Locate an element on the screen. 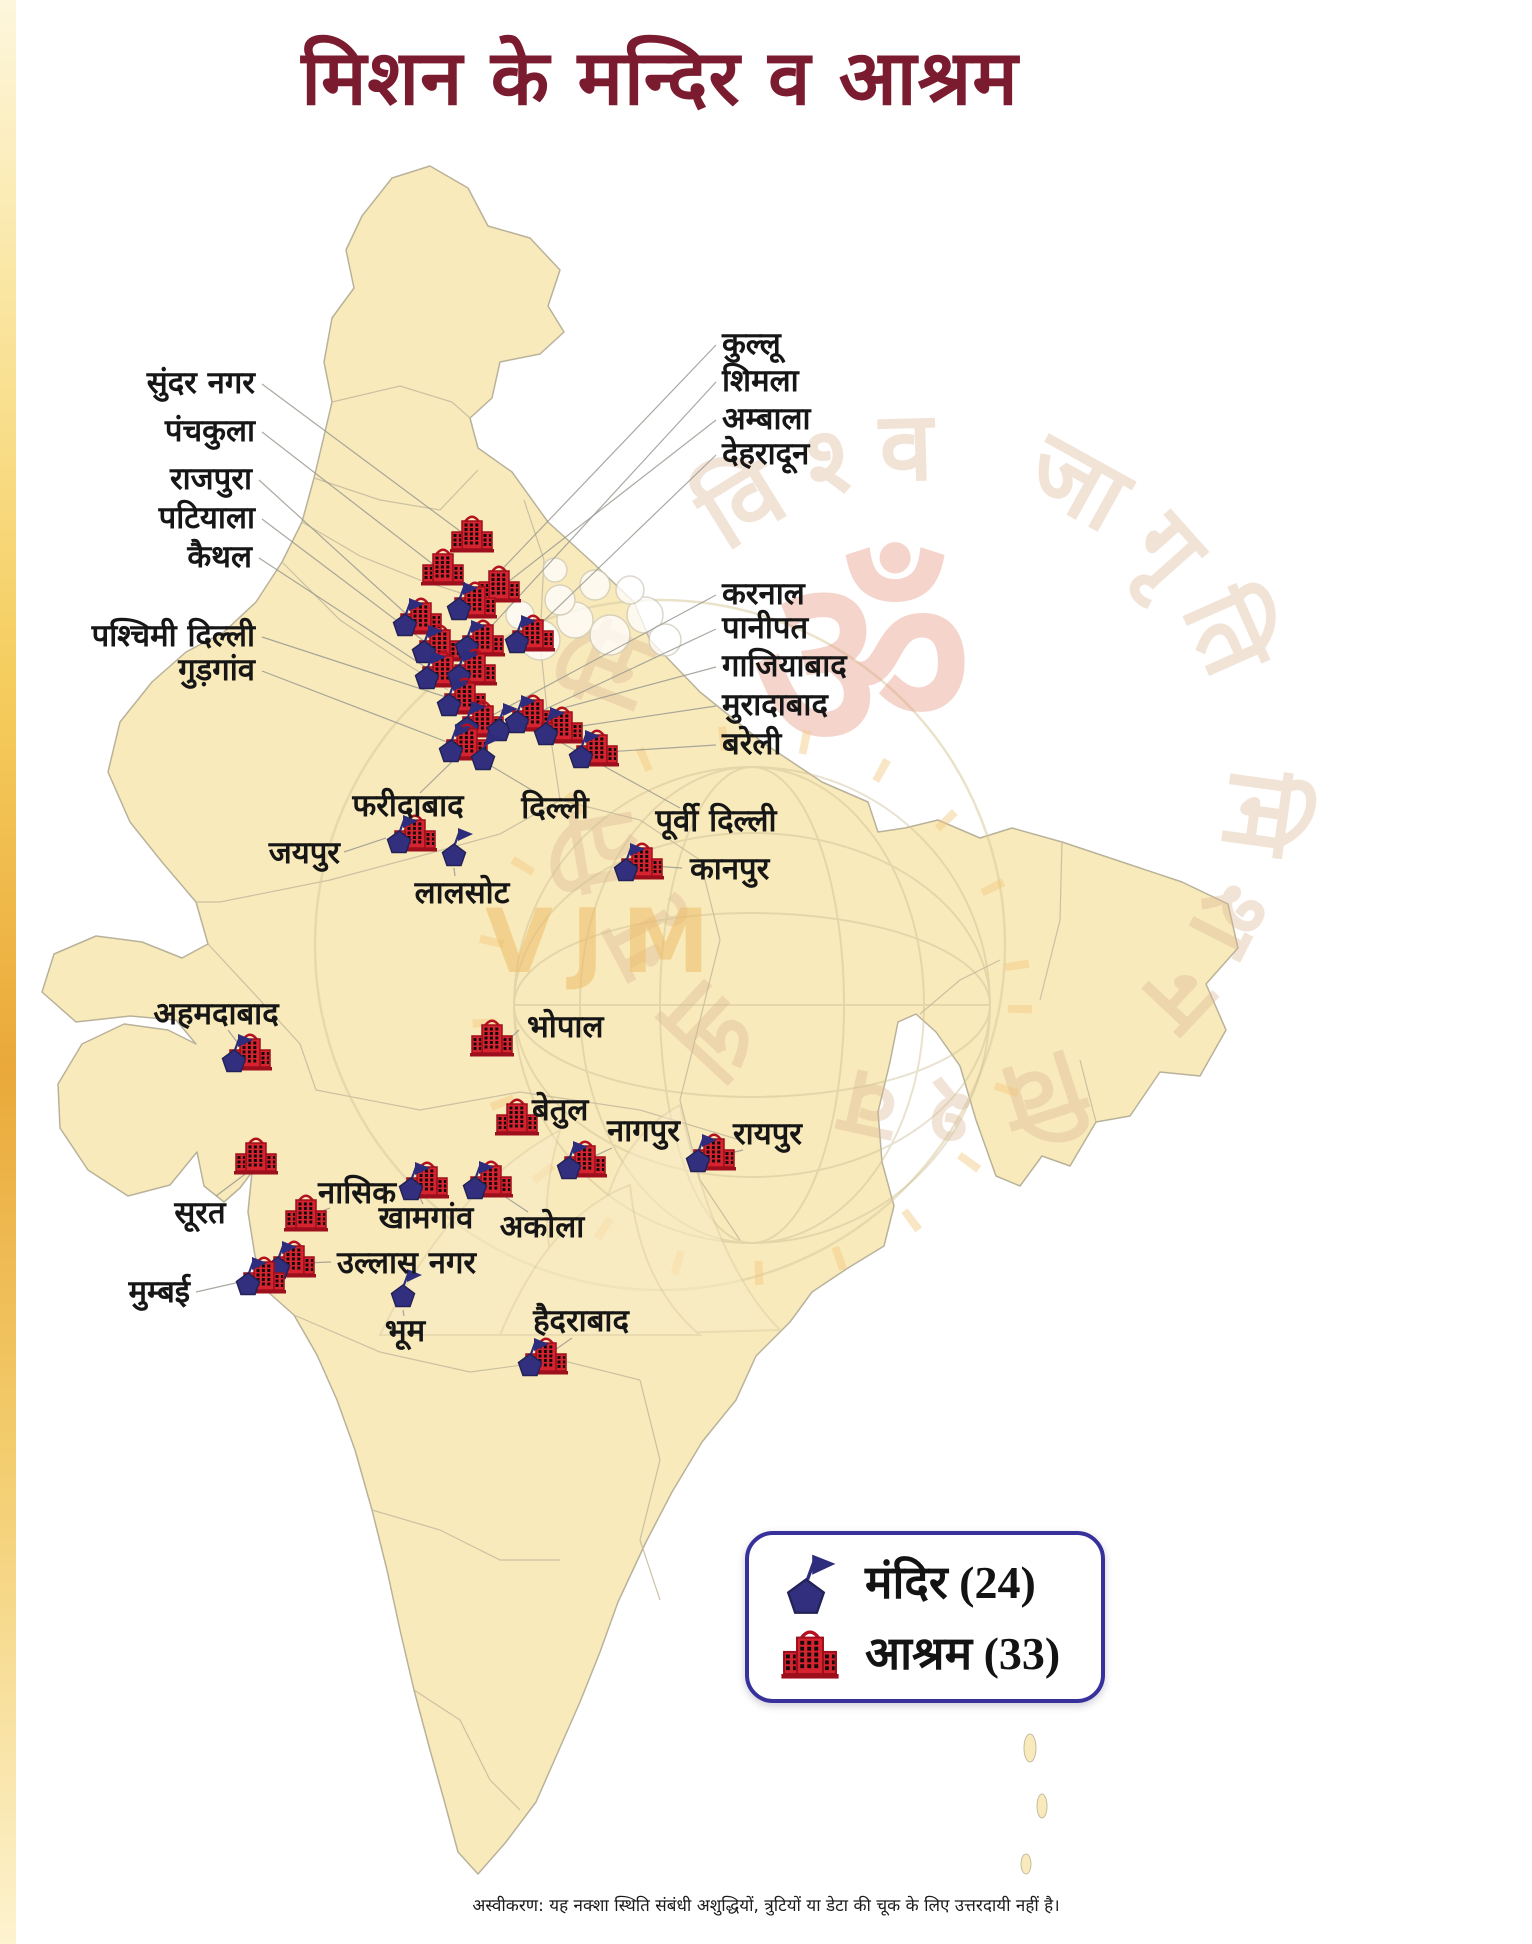 This screenshot has height=1944, width=1532. legend: मंदिर (24) आश्रम (33) is located at coordinates (925, 1617).